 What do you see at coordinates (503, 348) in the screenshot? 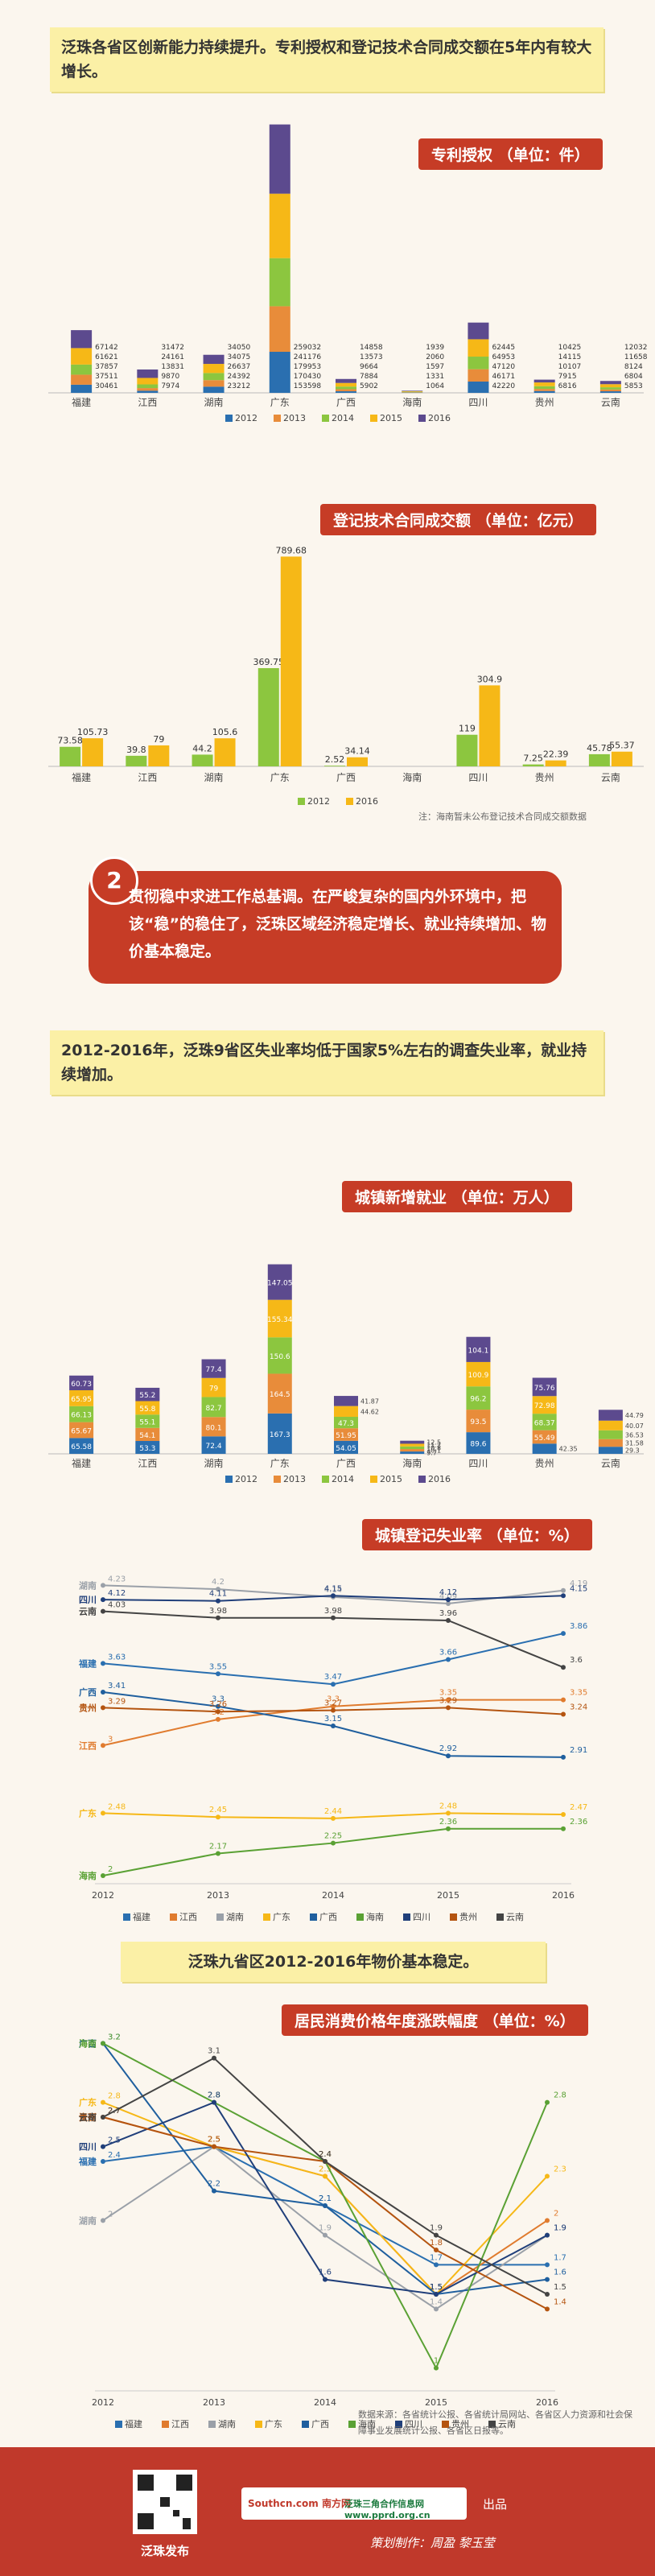
I see `data-label: 62445` at bounding box center [503, 348].